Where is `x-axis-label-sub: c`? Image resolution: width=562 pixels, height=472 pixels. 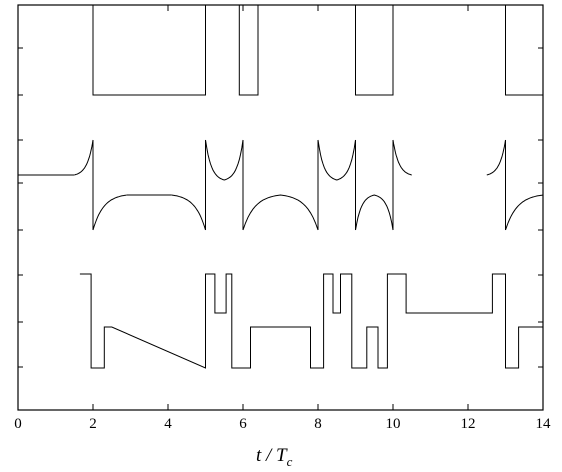
x-axis-label-sub: c is located at coordinates (290, 461).